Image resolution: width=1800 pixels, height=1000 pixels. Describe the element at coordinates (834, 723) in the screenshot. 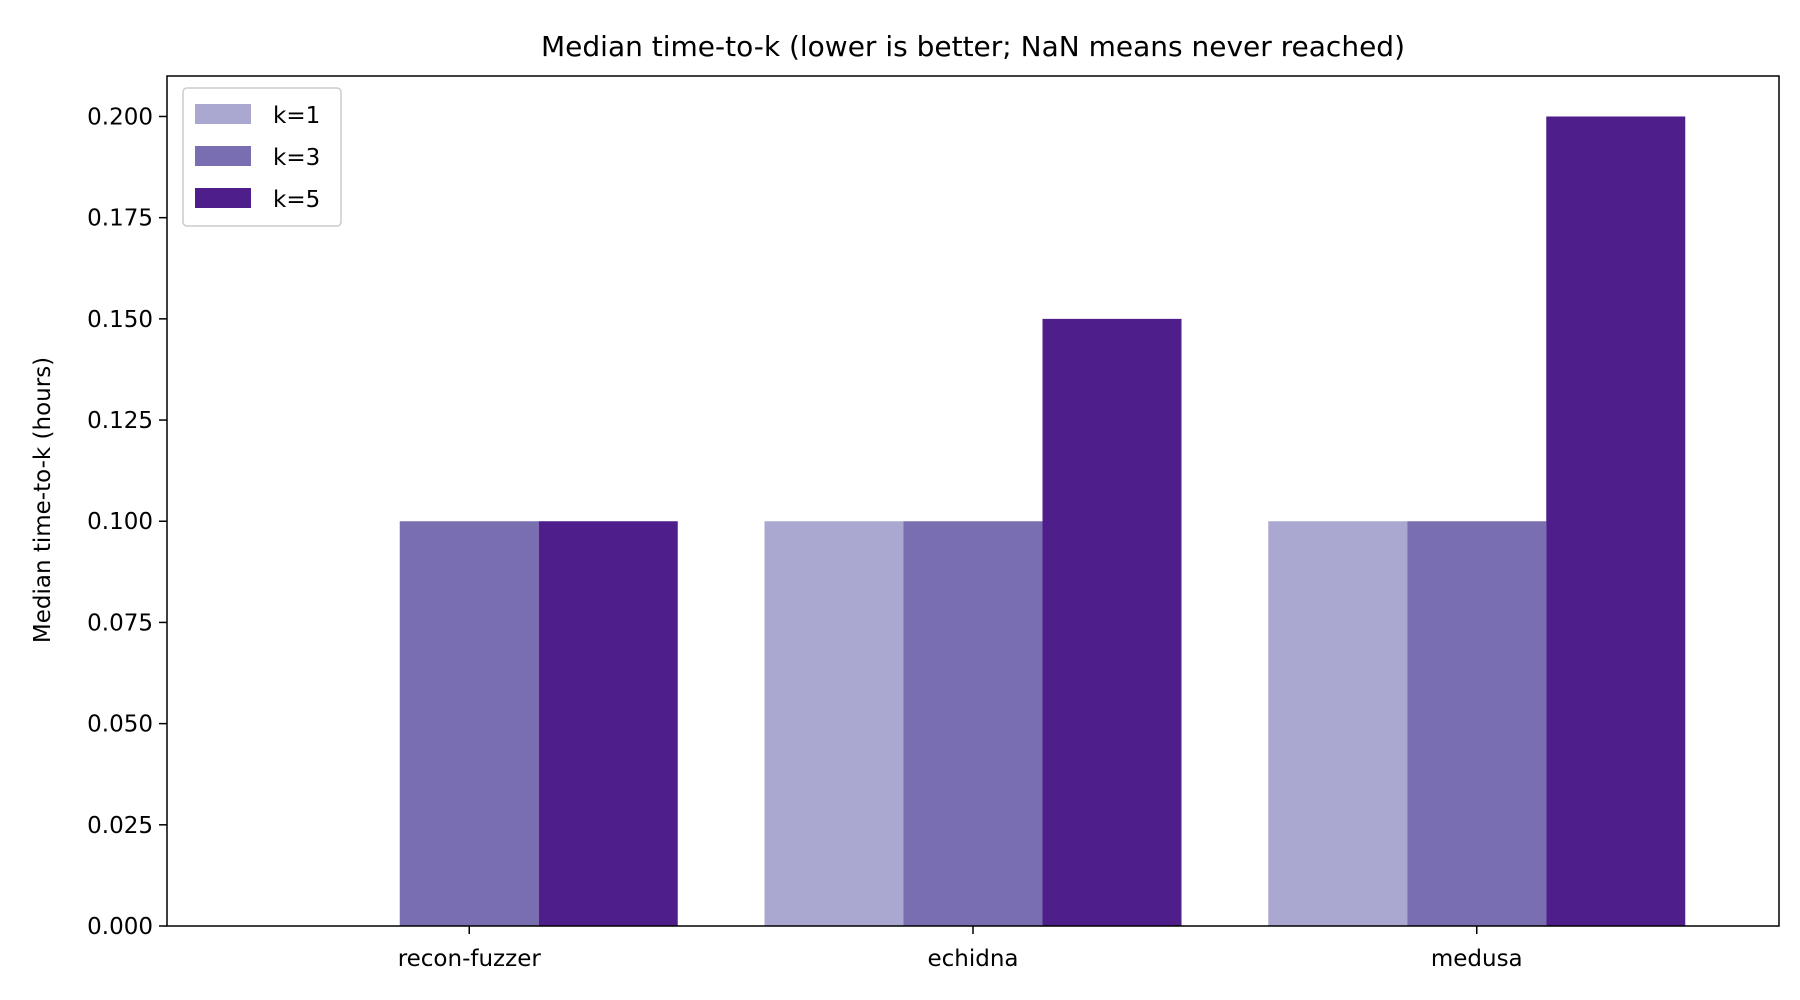

I see `bar-echidna-k=1` at that location.